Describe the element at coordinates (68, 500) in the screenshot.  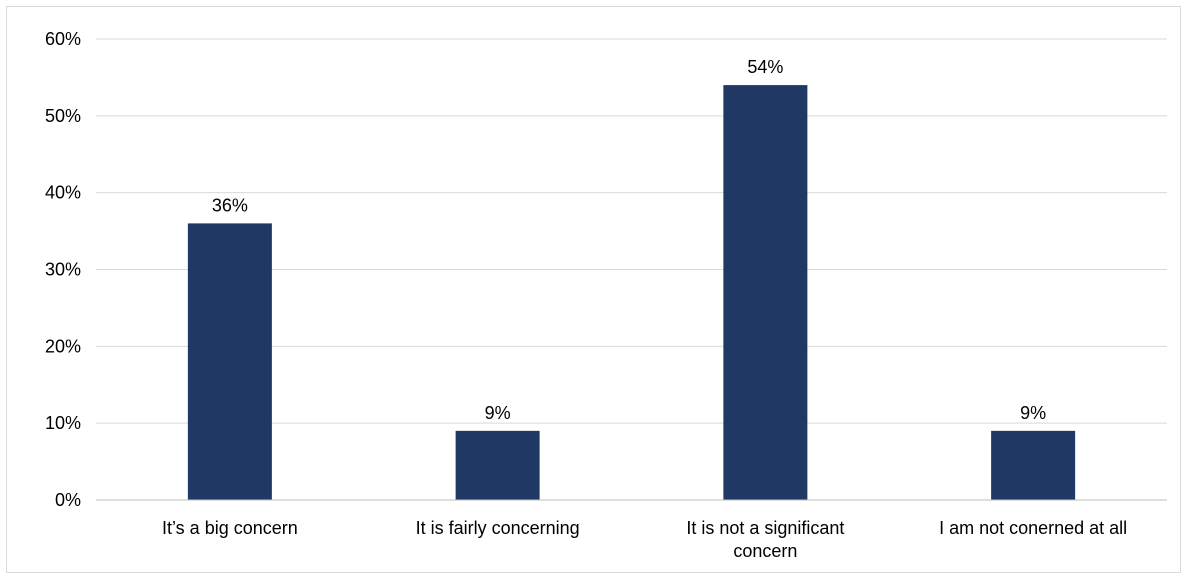
I see `y-tick-label: 0%` at that location.